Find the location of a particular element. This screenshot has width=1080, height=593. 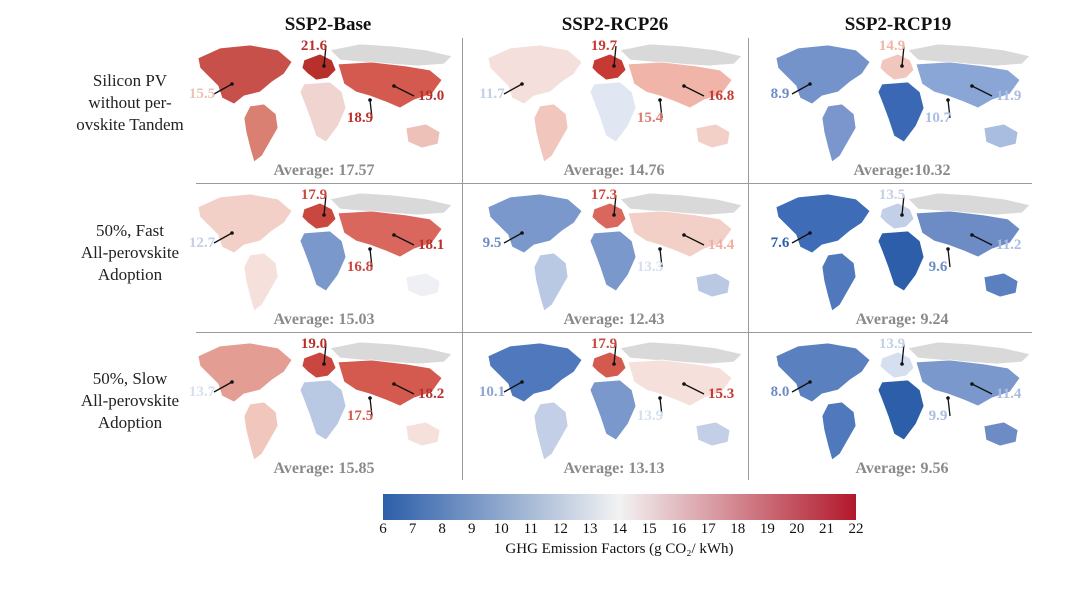

panel-average: Average: 15.03 is located at coordinates (324, 319).